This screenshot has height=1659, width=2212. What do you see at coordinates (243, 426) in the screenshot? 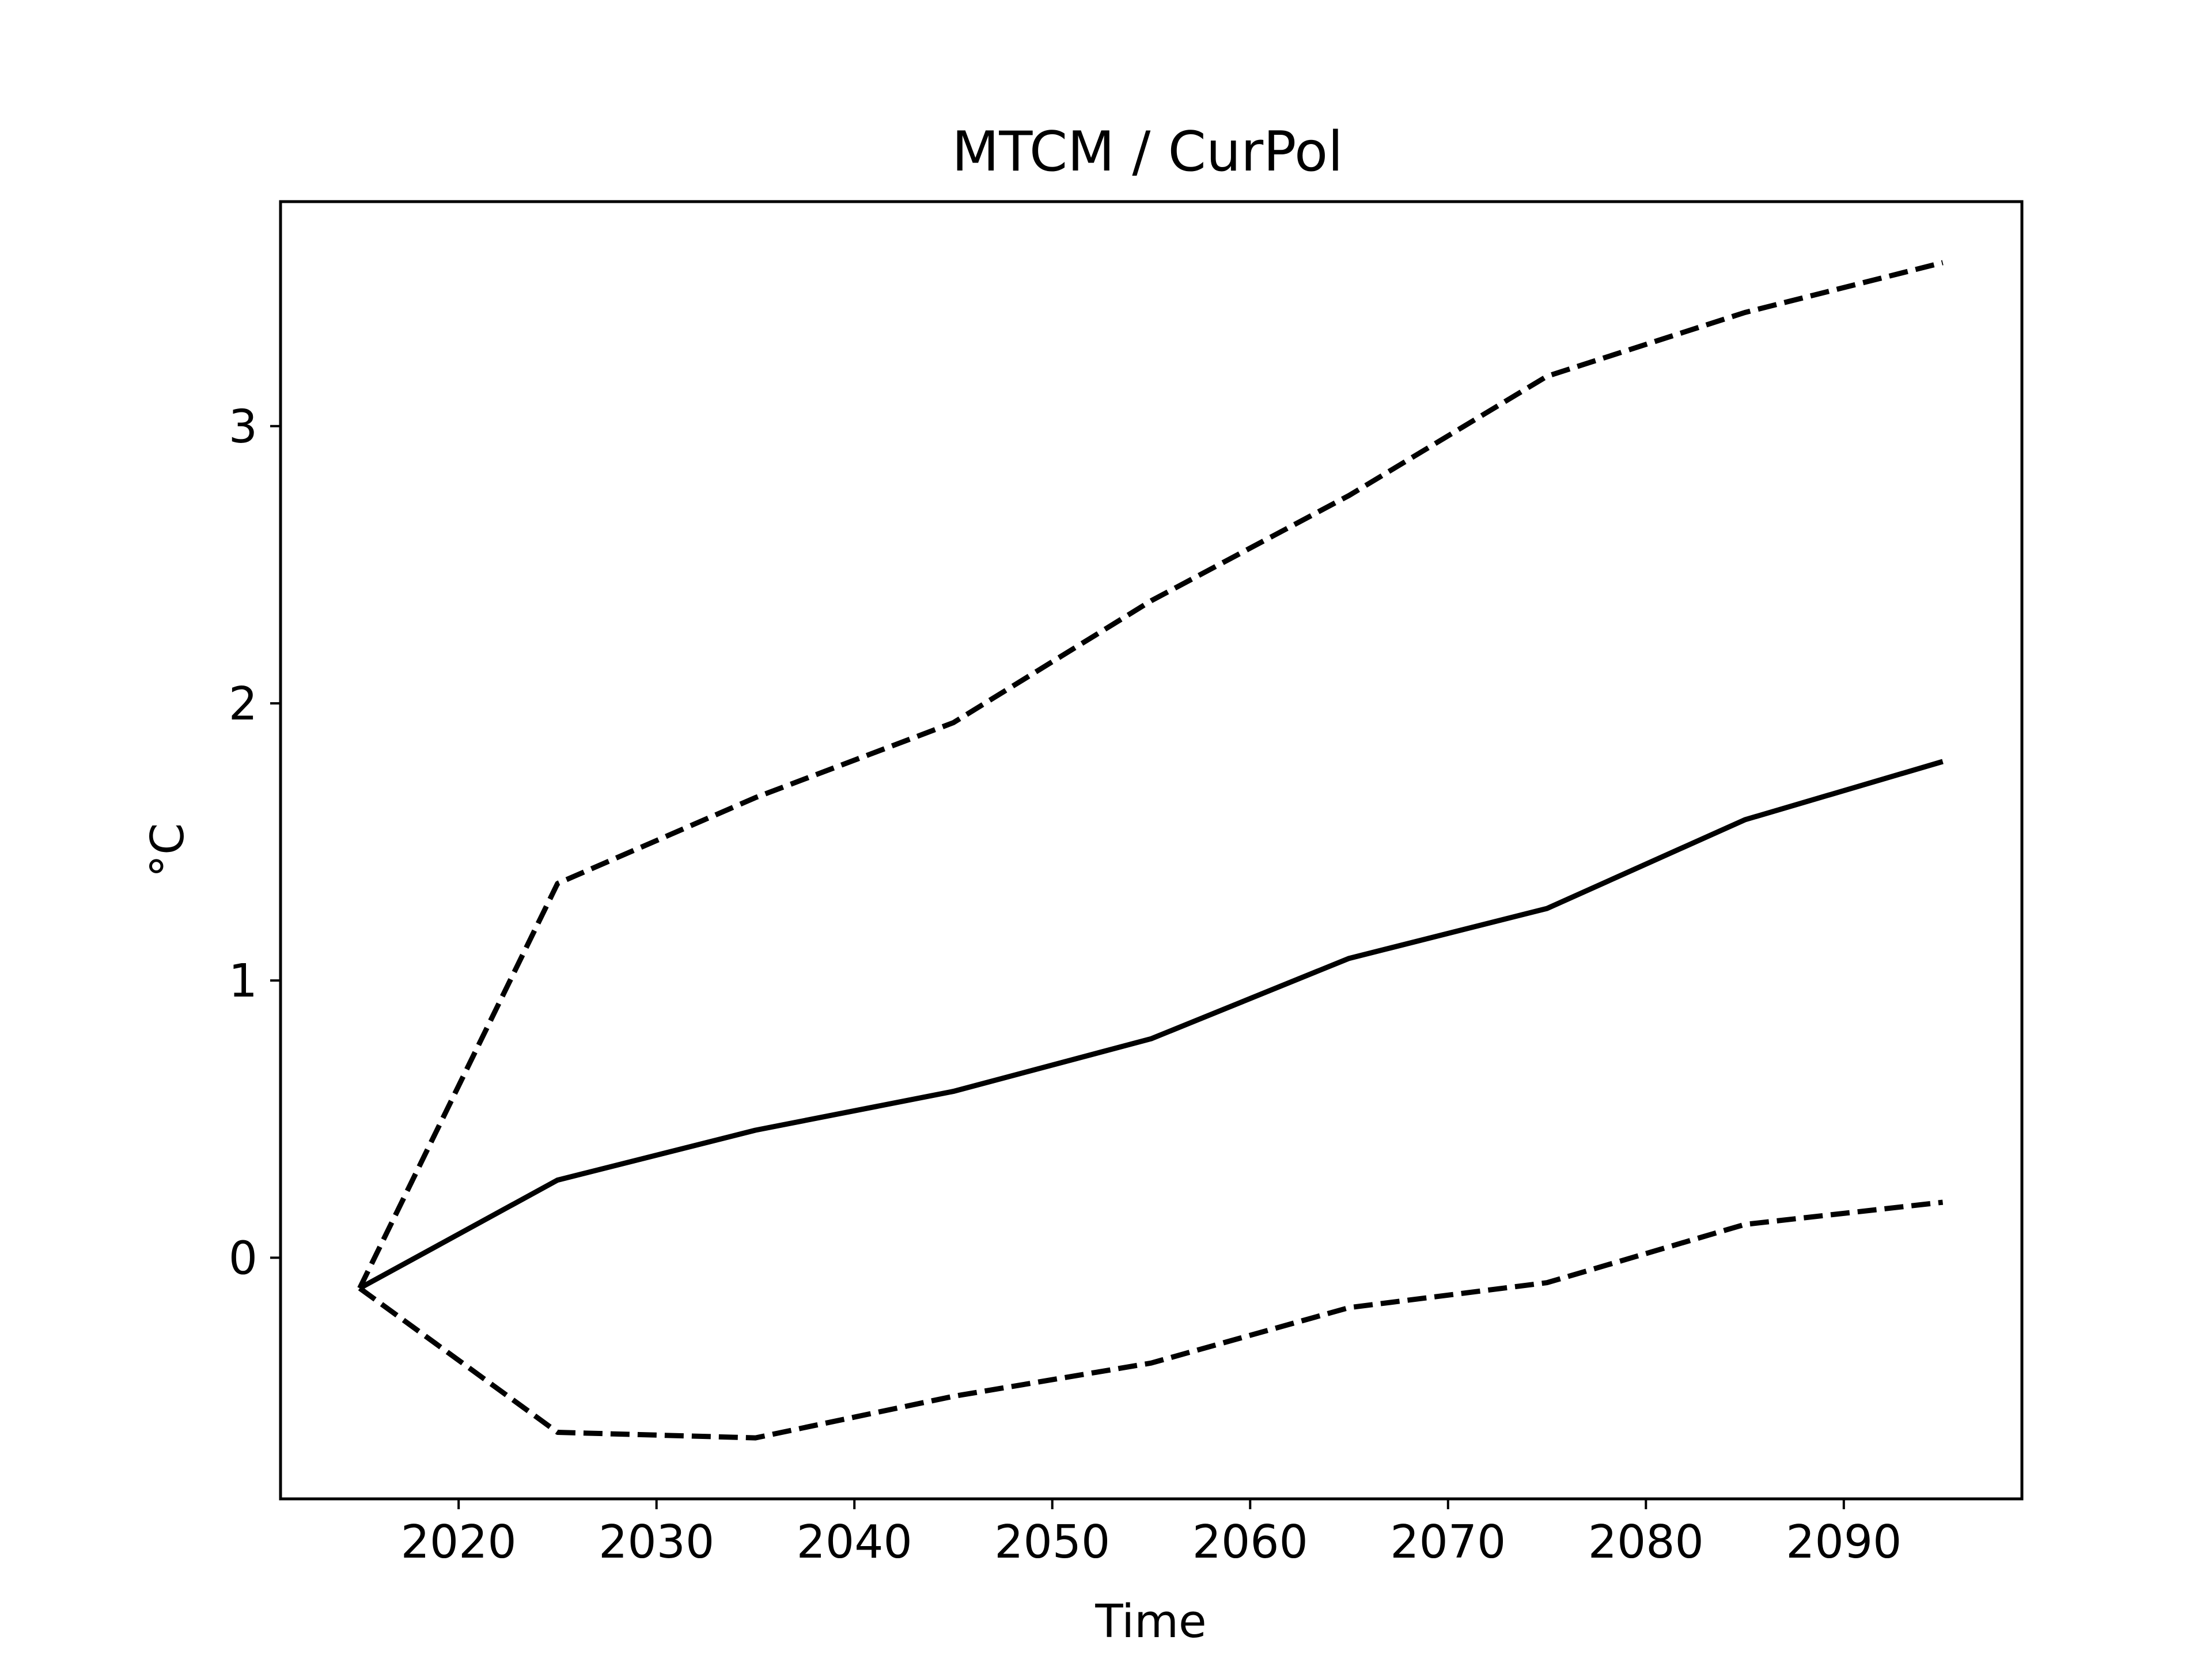
I see `y-tick-label: 3` at bounding box center [243, 426].